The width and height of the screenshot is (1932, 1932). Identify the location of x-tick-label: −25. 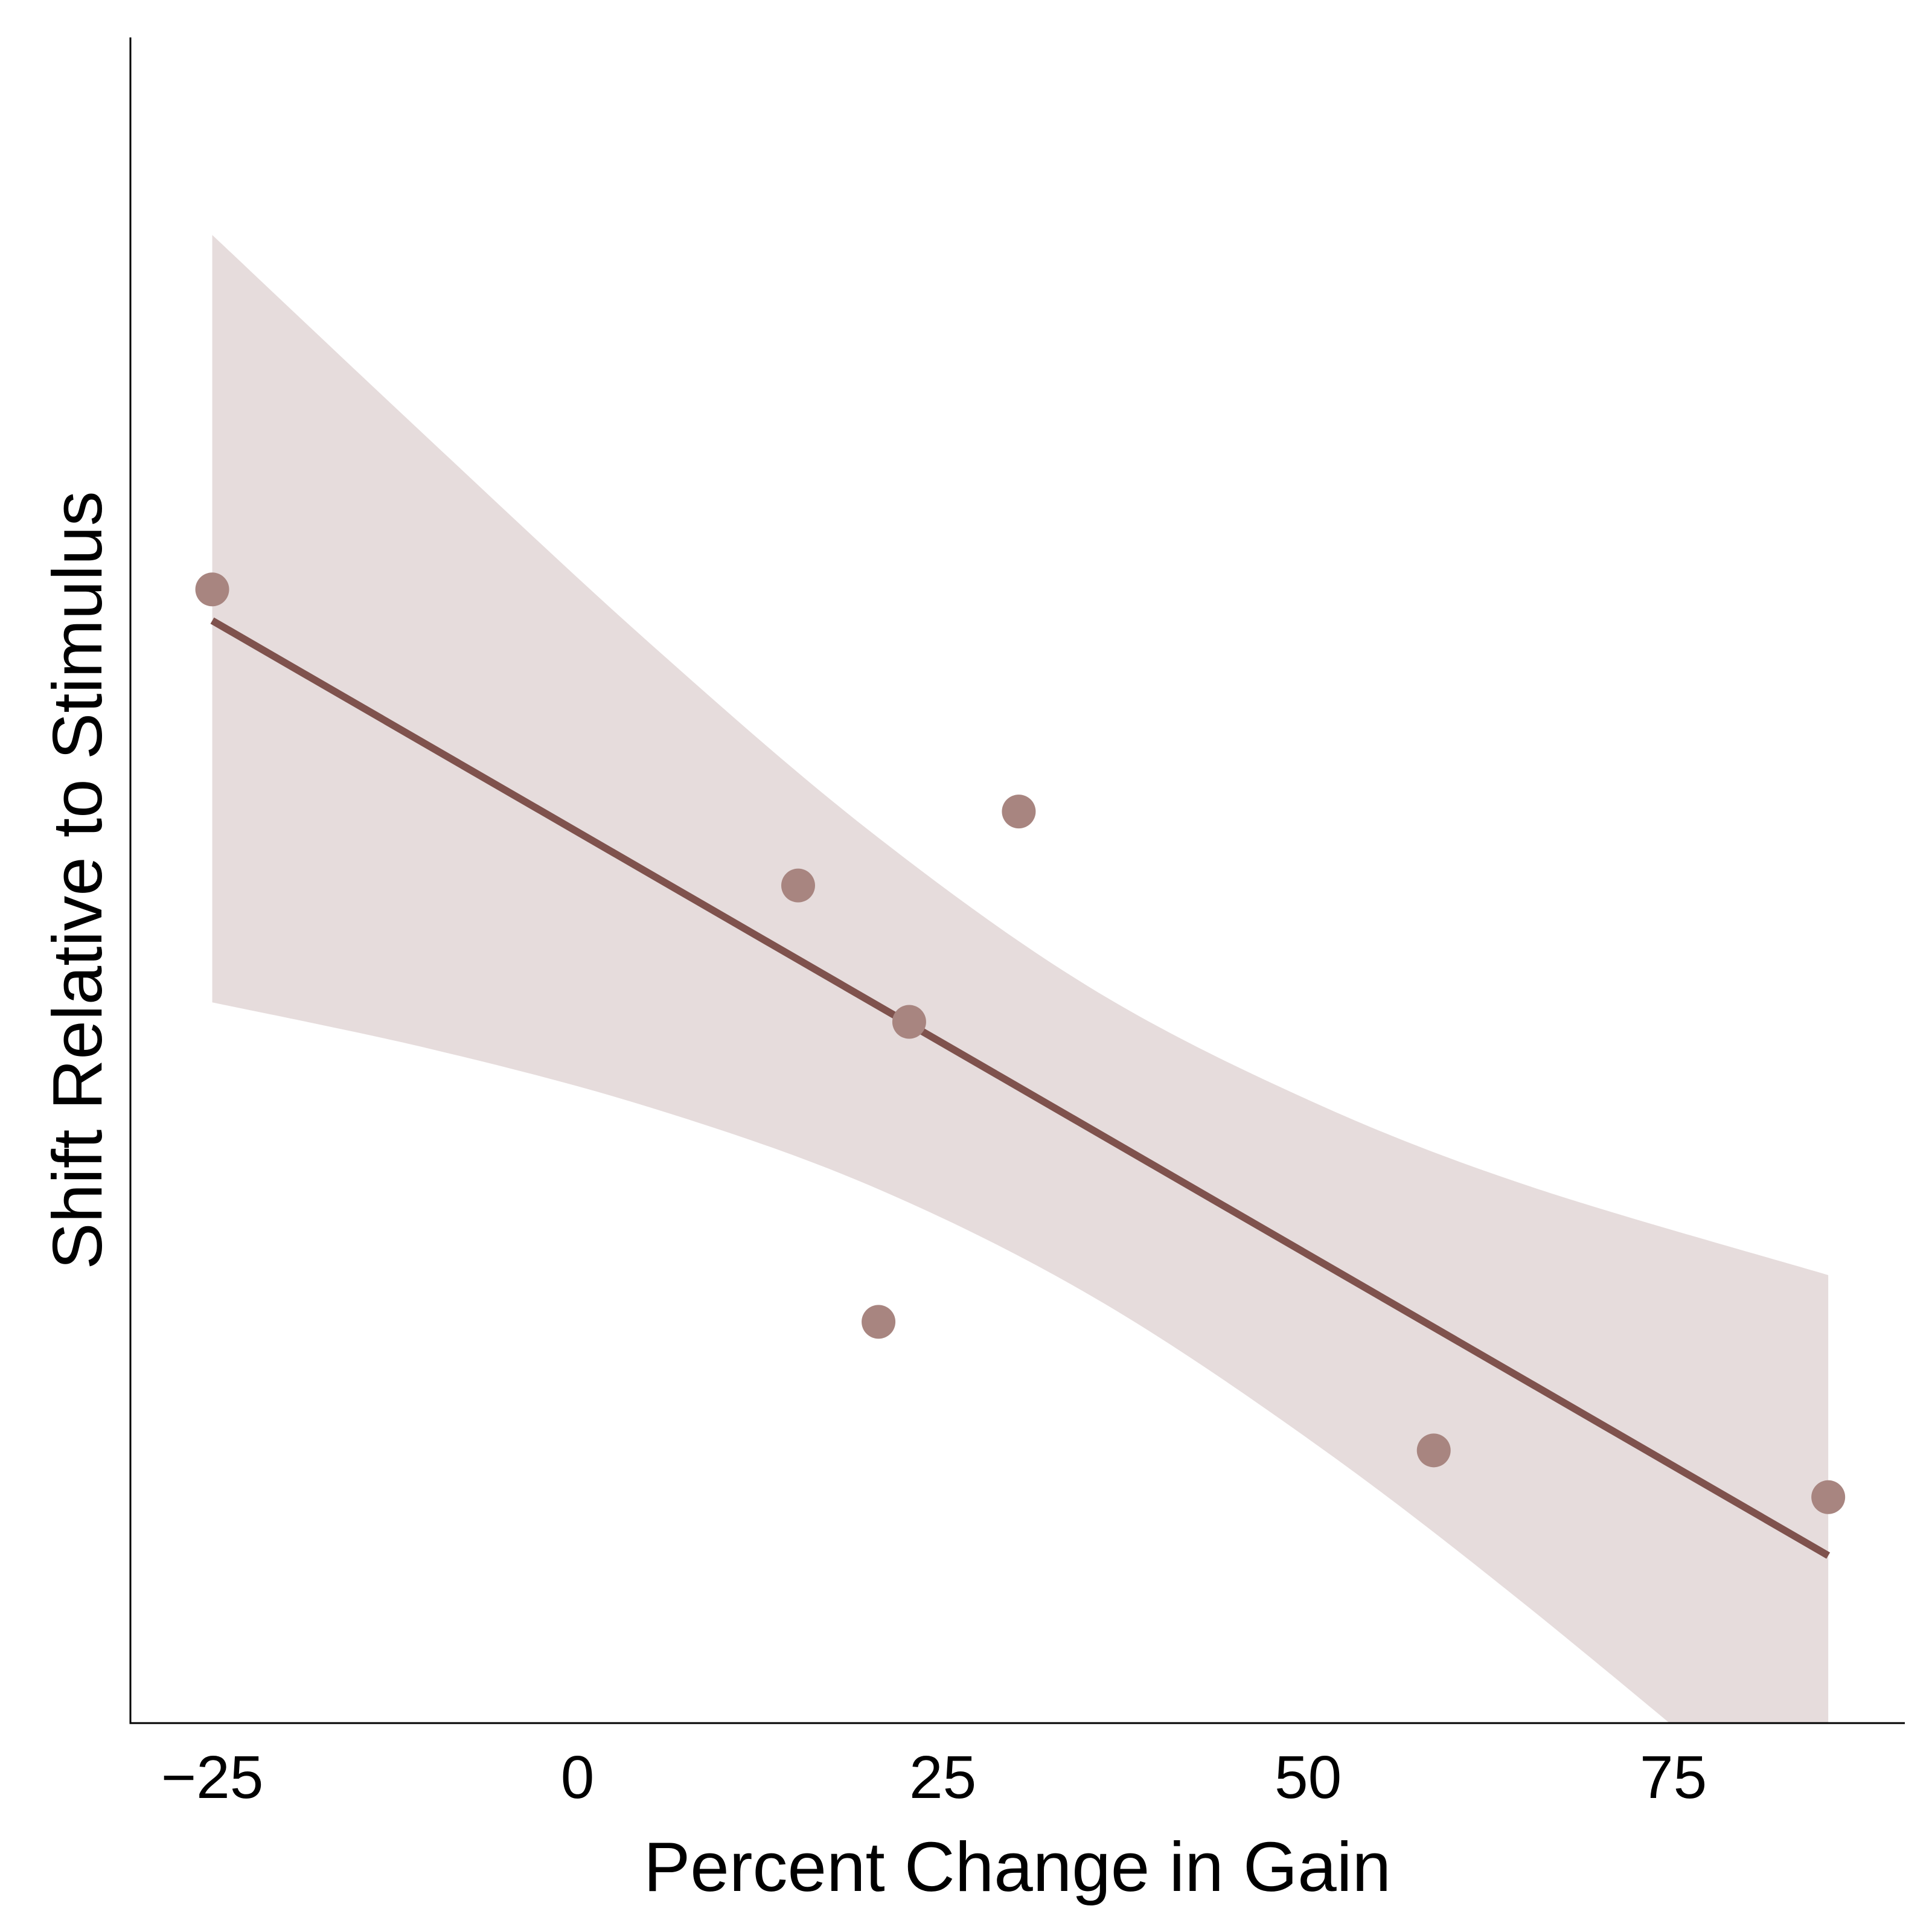
(212, 1778).